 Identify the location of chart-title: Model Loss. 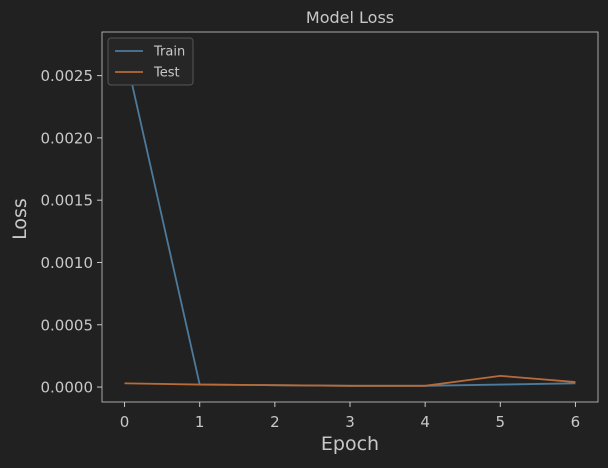
(350, 17).